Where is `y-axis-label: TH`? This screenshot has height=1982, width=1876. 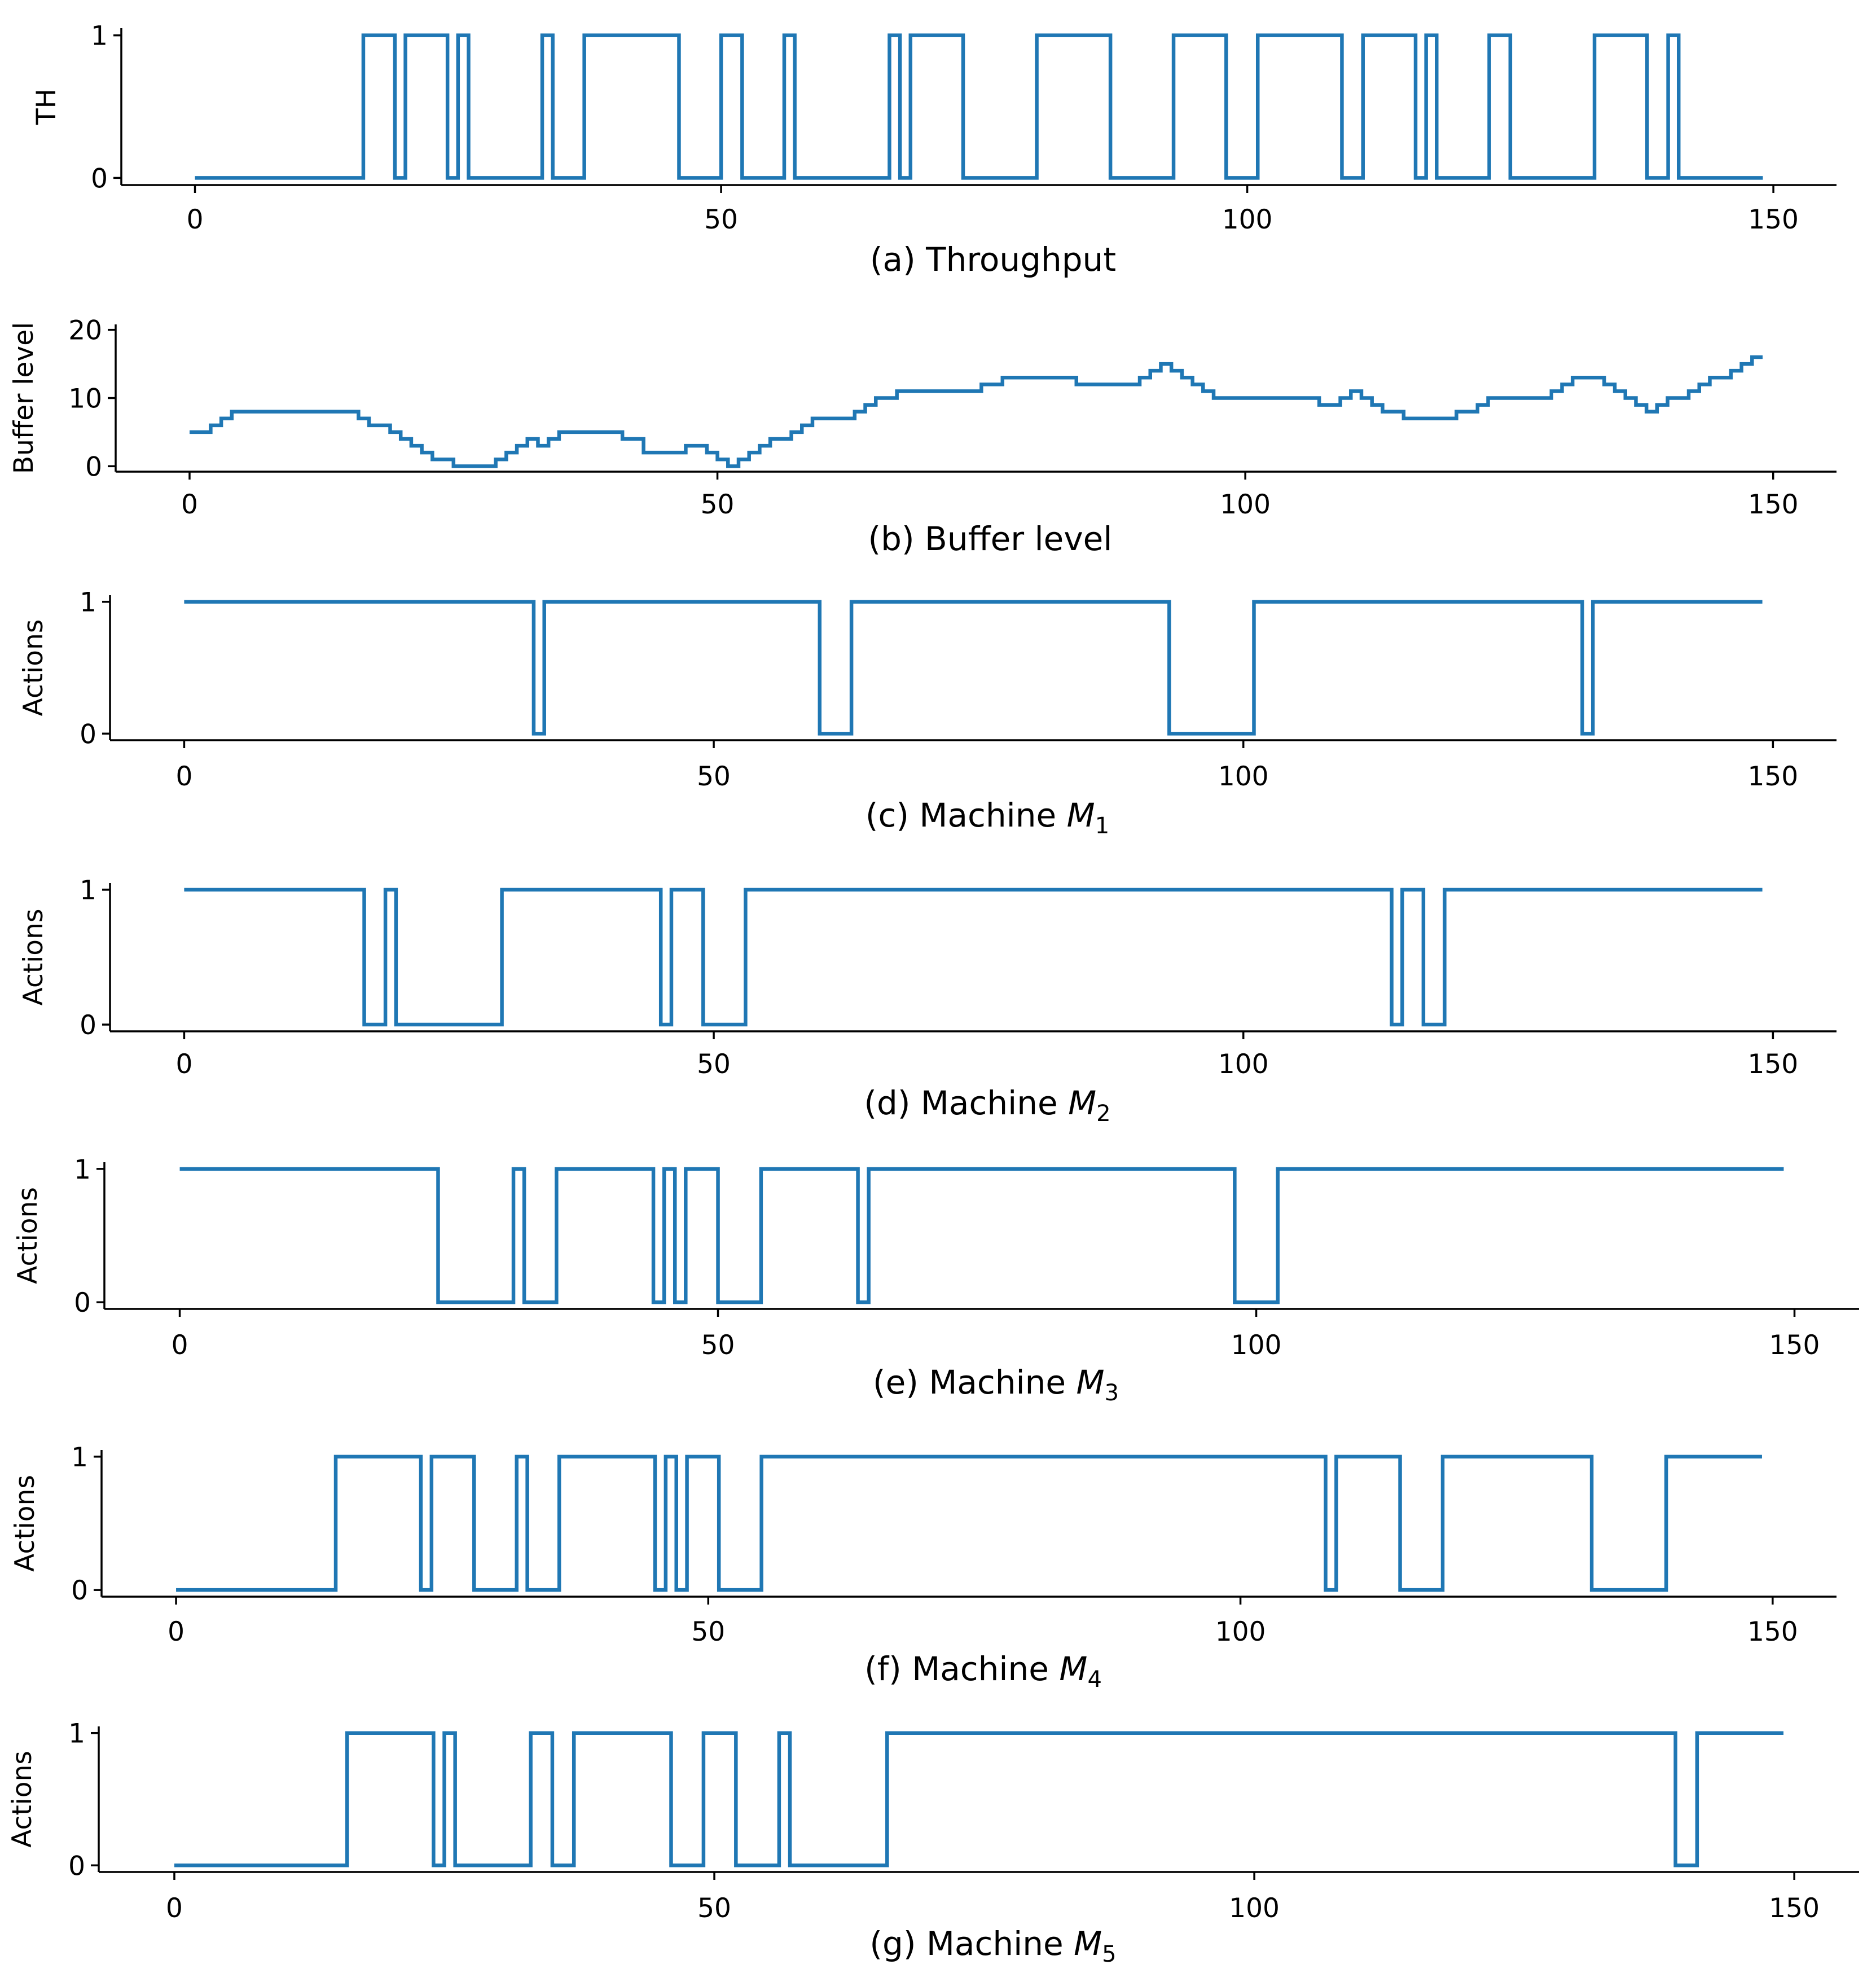 y-axis-label: TH is located at coordinates (47, 107).